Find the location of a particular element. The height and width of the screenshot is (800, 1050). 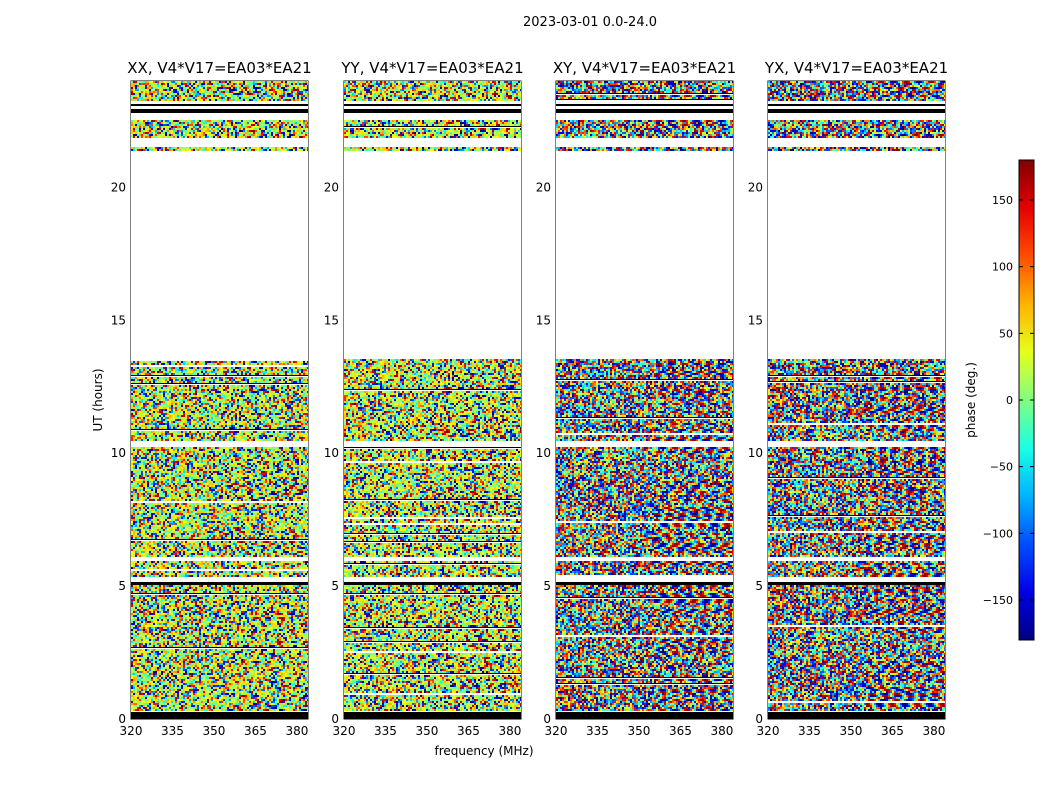

panel-title: YX, V4*V17=EA03*EA21 is located at coordinates (856, 68).